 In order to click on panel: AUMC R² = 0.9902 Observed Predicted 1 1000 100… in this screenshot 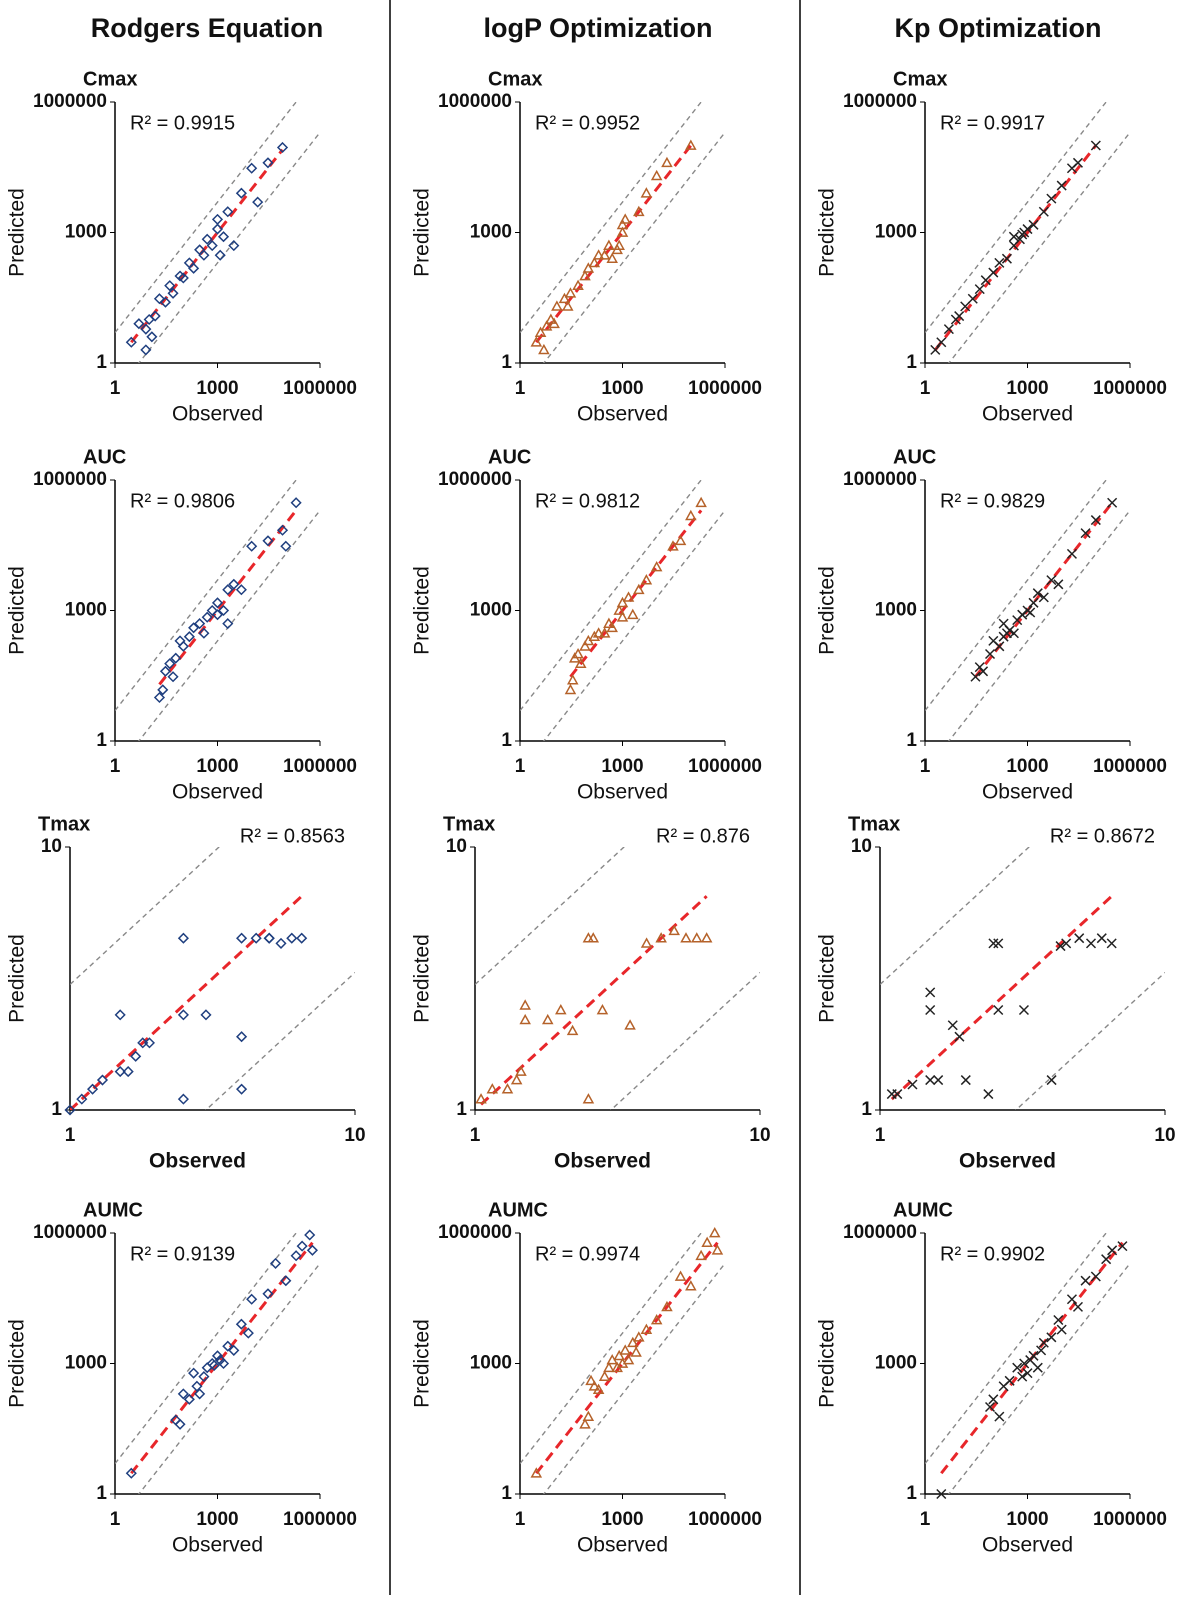, I will do `click(991, 1377)`.